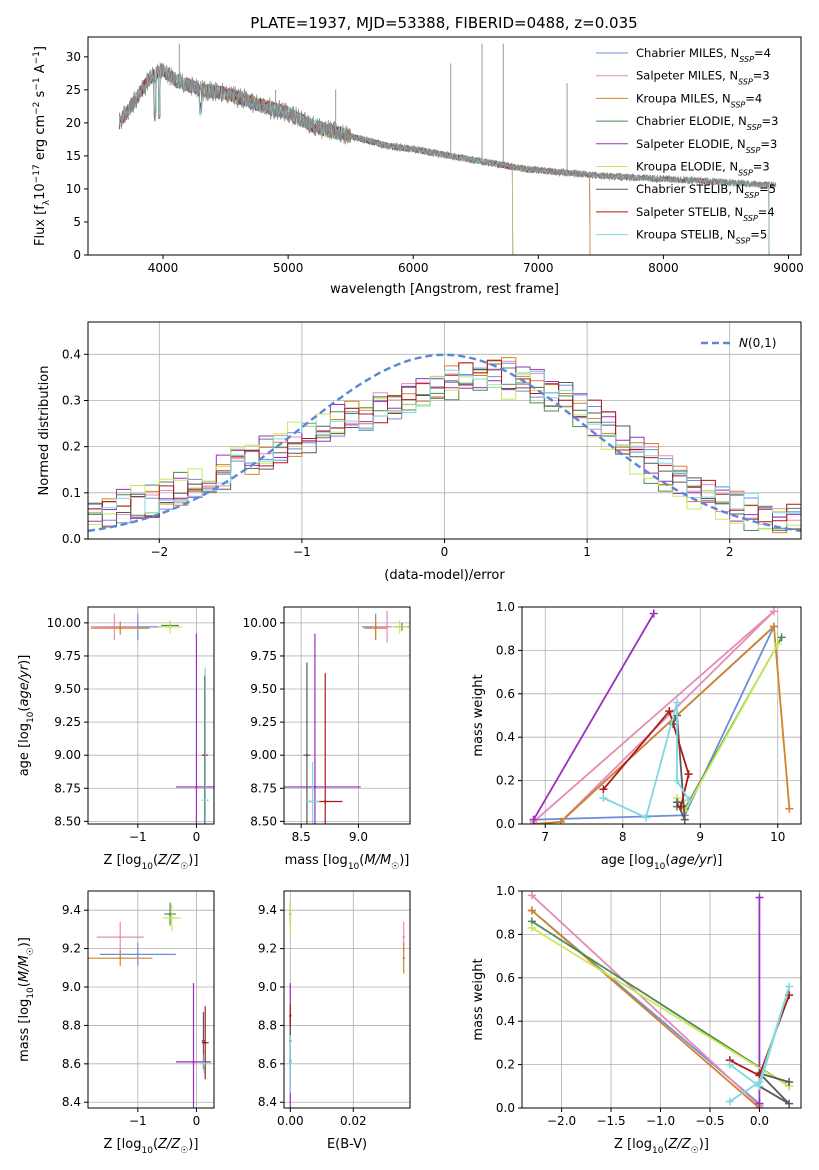  I want to click on x-axis-label: wavelength [Angstrom, rest frame], so click(444, 289).